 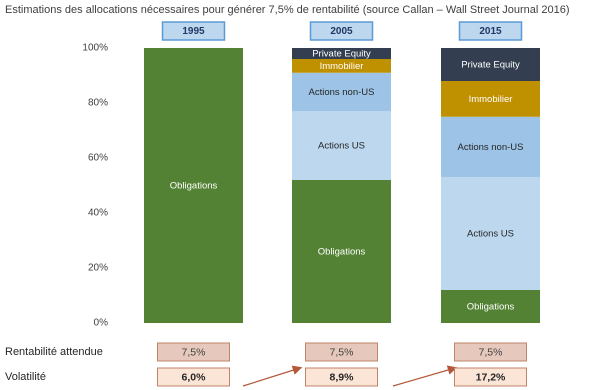 I want to click on y-tick-label: 100%, so click(x=95, y=48).